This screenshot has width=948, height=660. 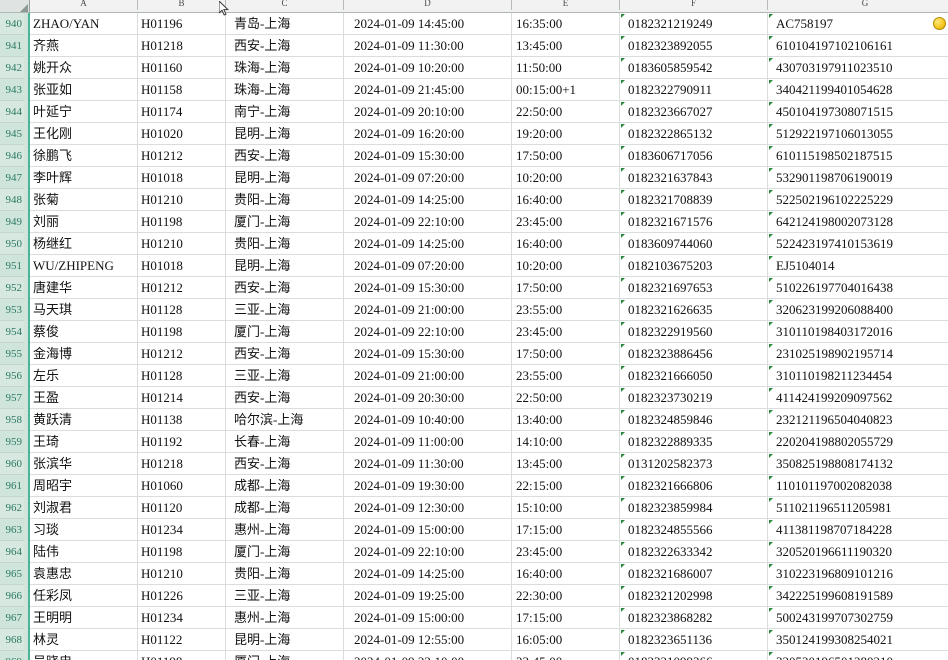 I want to click on row-header: 955, so click(x=12, y=354).